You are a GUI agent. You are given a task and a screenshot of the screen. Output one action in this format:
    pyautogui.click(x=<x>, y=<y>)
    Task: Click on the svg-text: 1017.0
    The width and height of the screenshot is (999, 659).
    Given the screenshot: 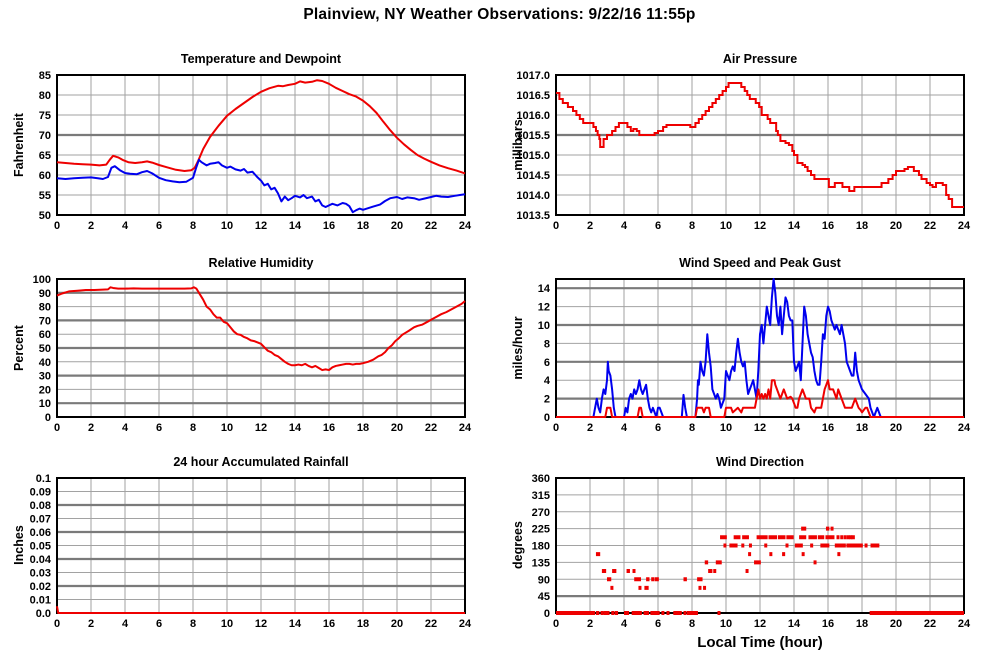 What is the action you would take?
    pyautogui.click(x=533, y=76)
    